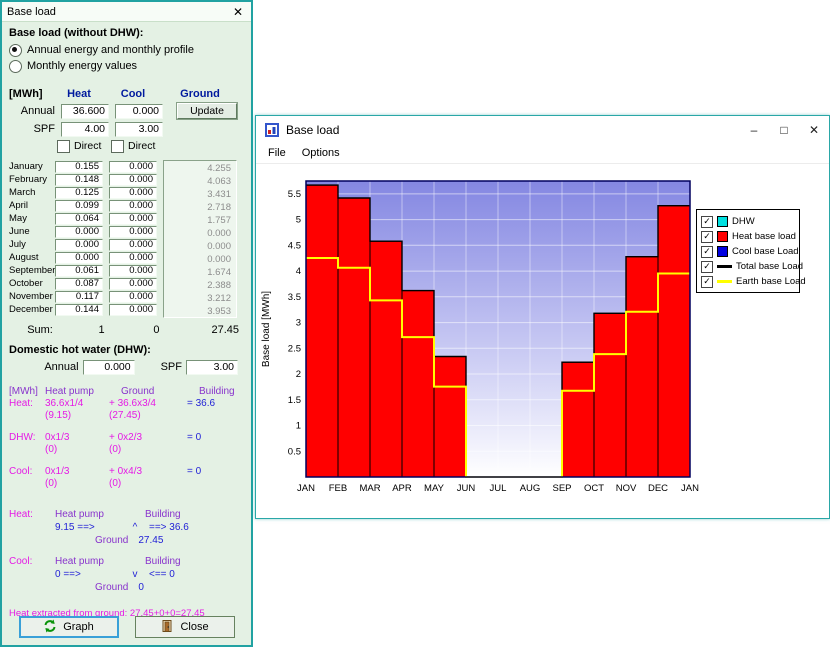  What do you see at coordinates (135, 574) in the screenshot?
I see `cool-flow-down-arrow: v` at bounding box center [135, 574].